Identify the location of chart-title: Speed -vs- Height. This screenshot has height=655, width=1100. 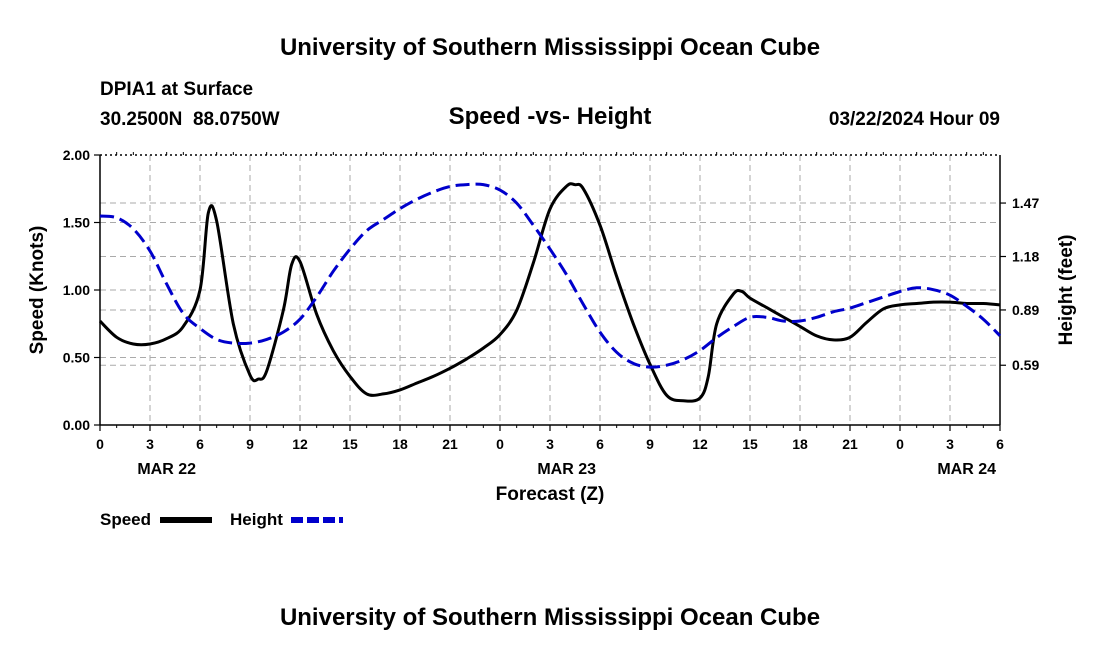
(550, 116).